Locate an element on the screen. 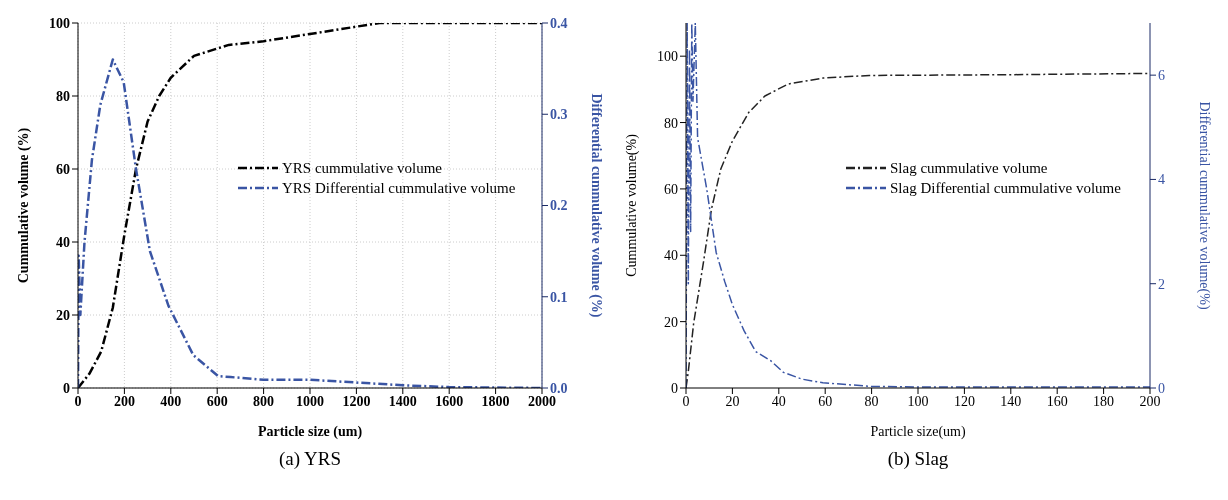  legend-label: YRS cummulative volume is located at coordinates (362, 168).